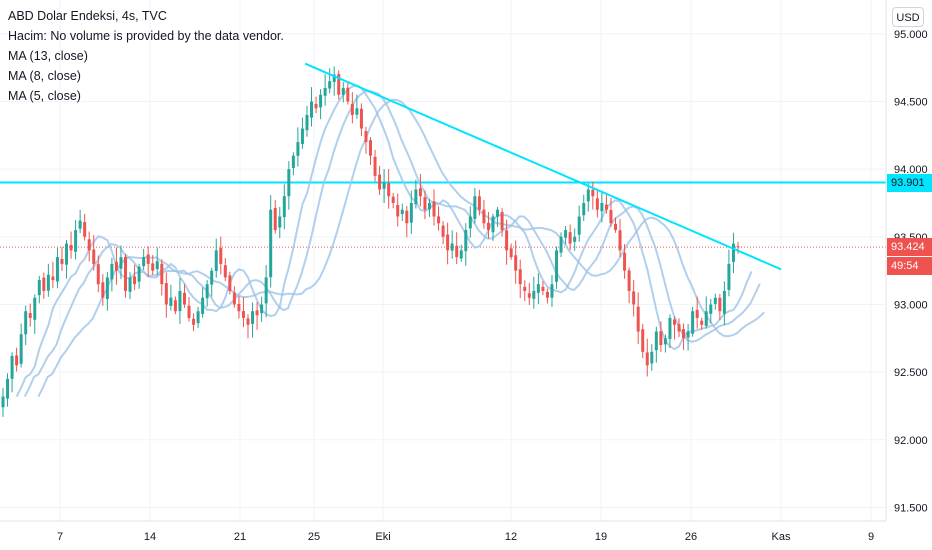 The image size is (932, 550). Describe the element at coordinates (382, 537) in the screenshot. I see `time-tick-label: Eki` at that location.